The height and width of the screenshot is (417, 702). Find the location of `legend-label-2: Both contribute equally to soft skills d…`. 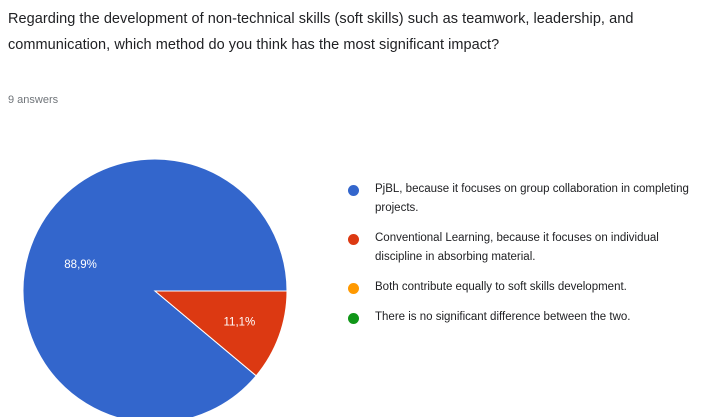

legend-label-2: Both contribute equally to soft skills d… is located at coordinates (501, 287).